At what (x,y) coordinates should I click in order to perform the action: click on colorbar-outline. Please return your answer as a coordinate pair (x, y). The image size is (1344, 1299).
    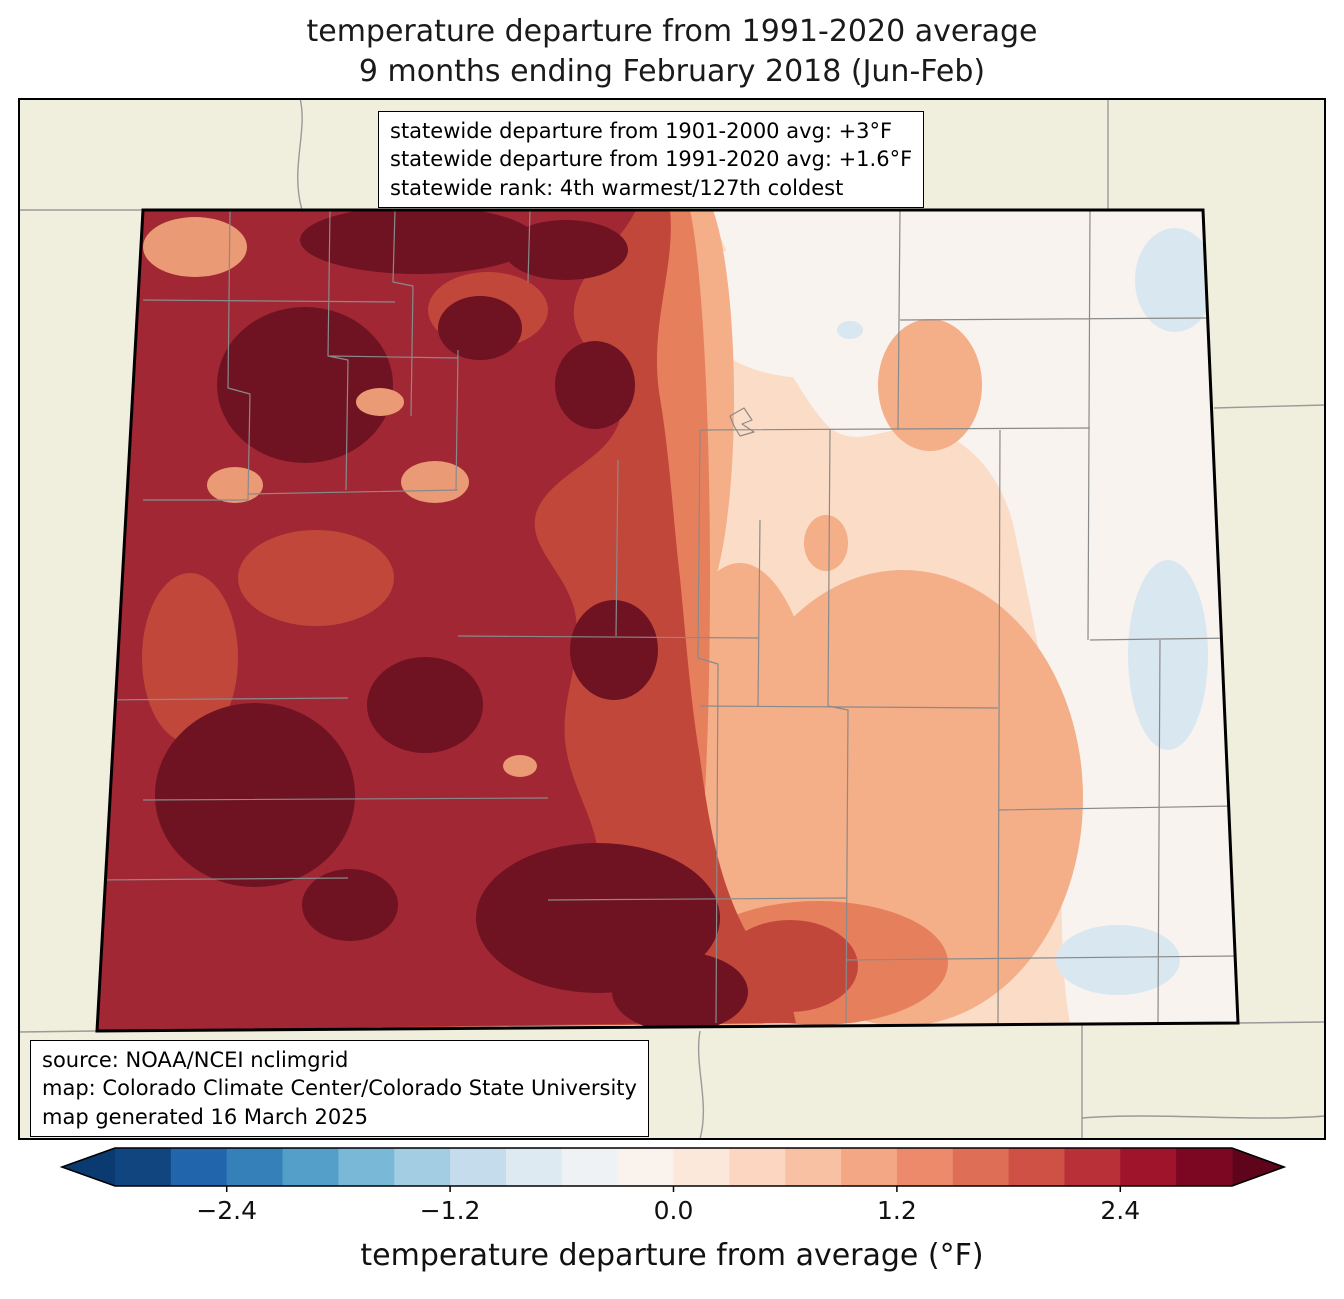
    Looking at the image, I should click on (673, 1167).